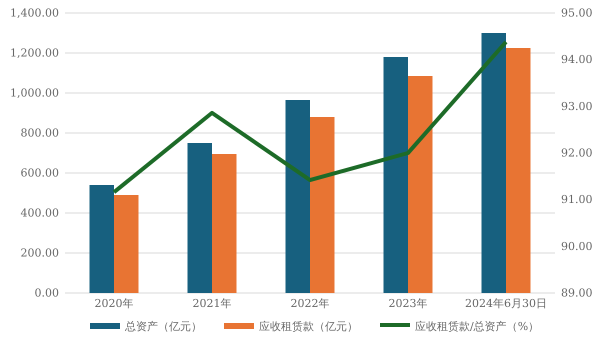 Image resolution: width=605 pixels, height=340 pixels. What do you see at coordinates (310, 303) in the screenshot?
I see `x-tick-label: 2022年` at bounding box center [310, 303].